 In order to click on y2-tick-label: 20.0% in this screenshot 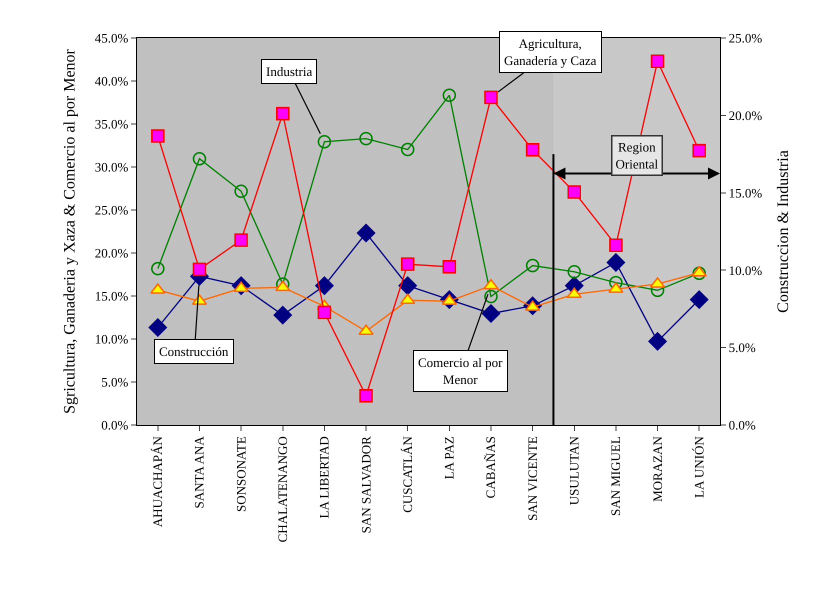, I will do `click(745, 115)`.